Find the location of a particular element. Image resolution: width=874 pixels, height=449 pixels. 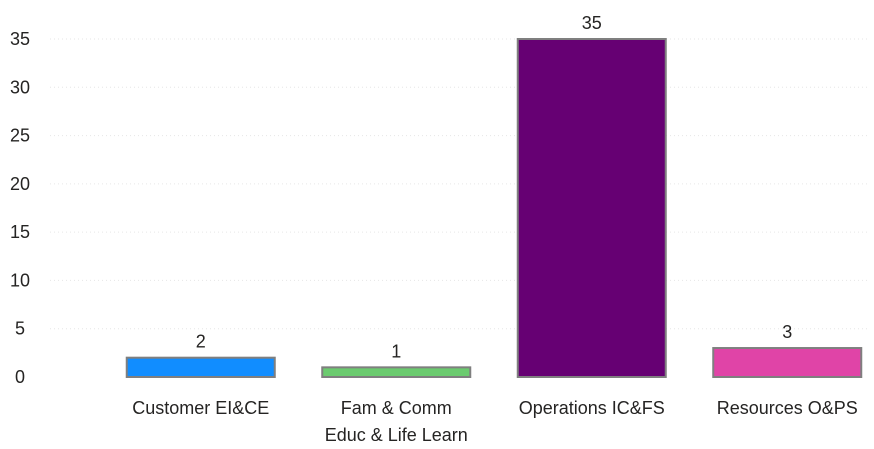

y-tick-label: 0 is located at coordinates (20, 377).